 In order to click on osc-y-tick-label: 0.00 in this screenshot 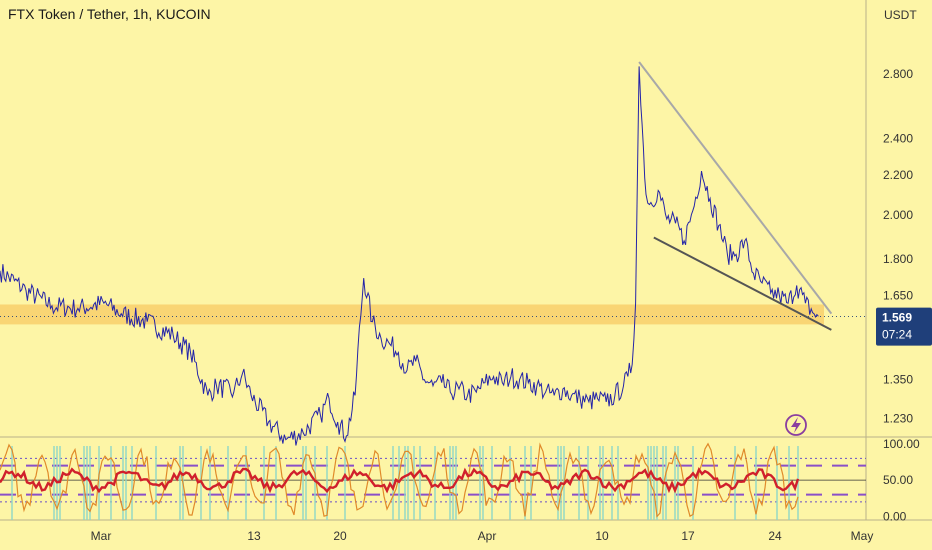, I will do `click(895, 516)`.